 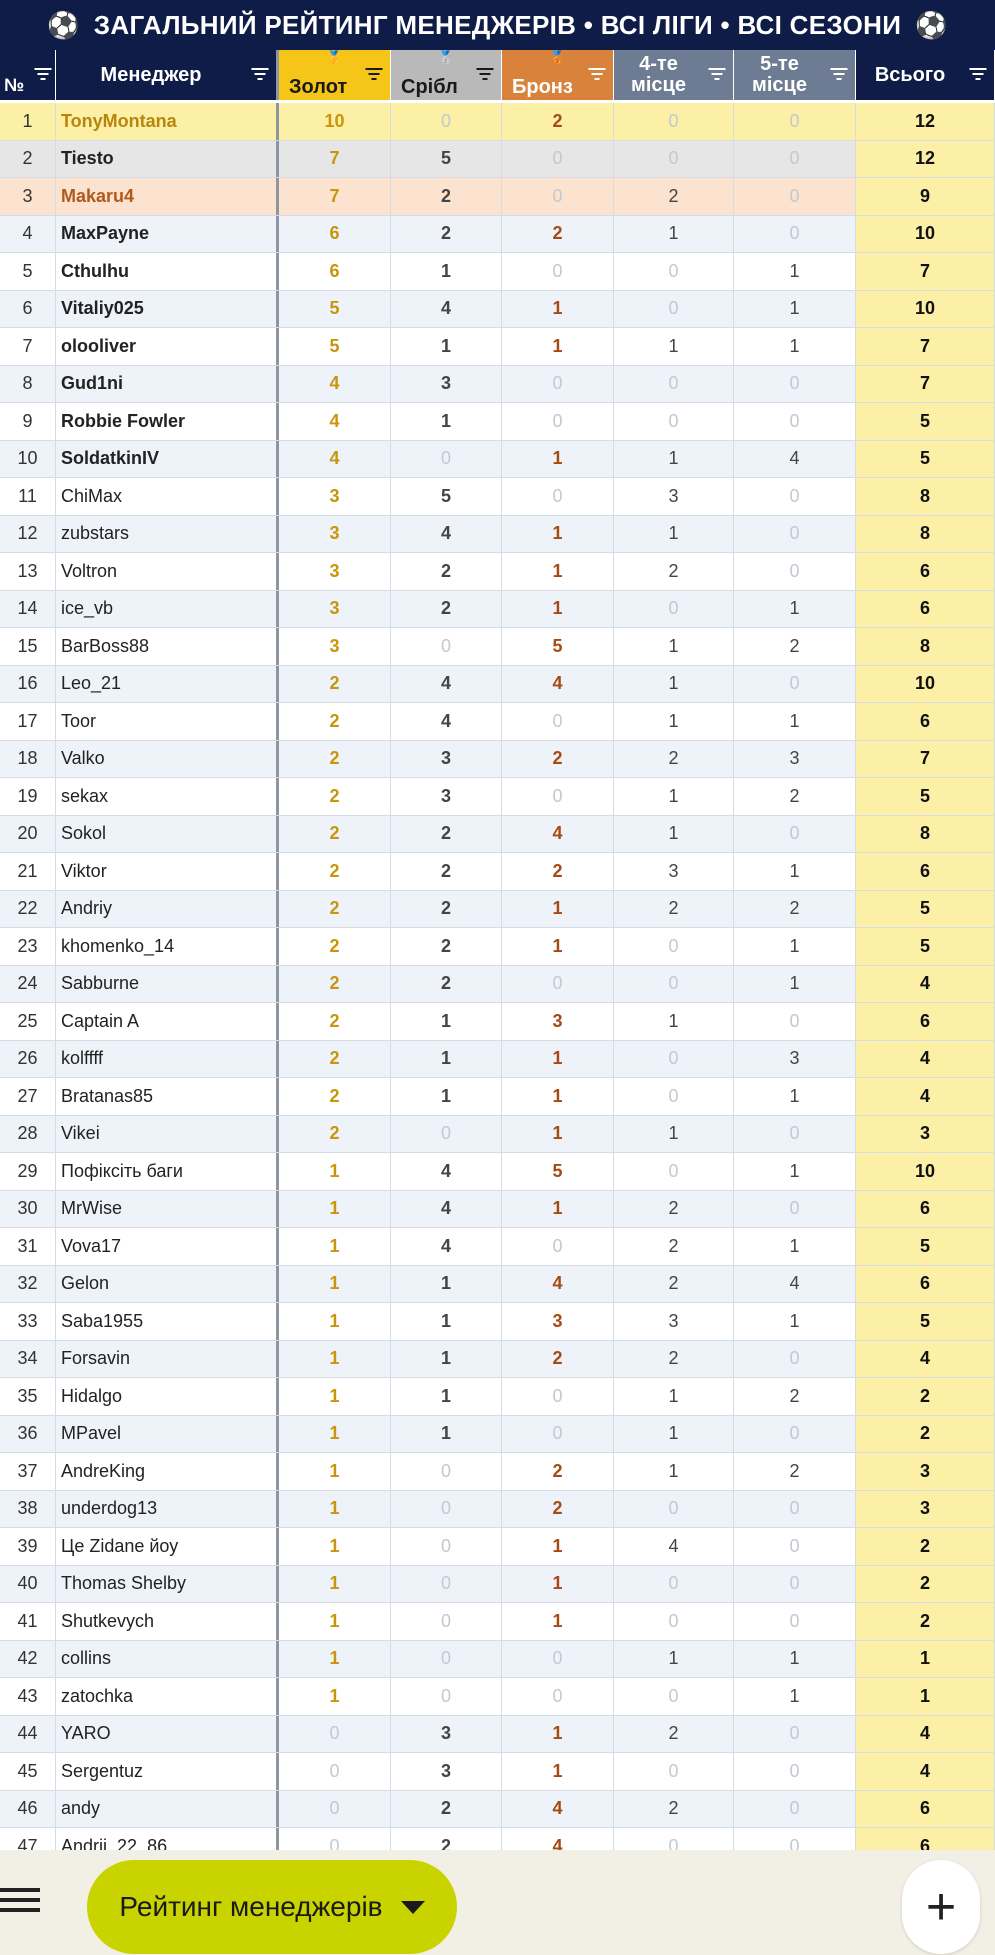 I want to click on table-row: 40 Thomas Shelby 1 0 1 0 0 2, so click(x=497, y=1584).